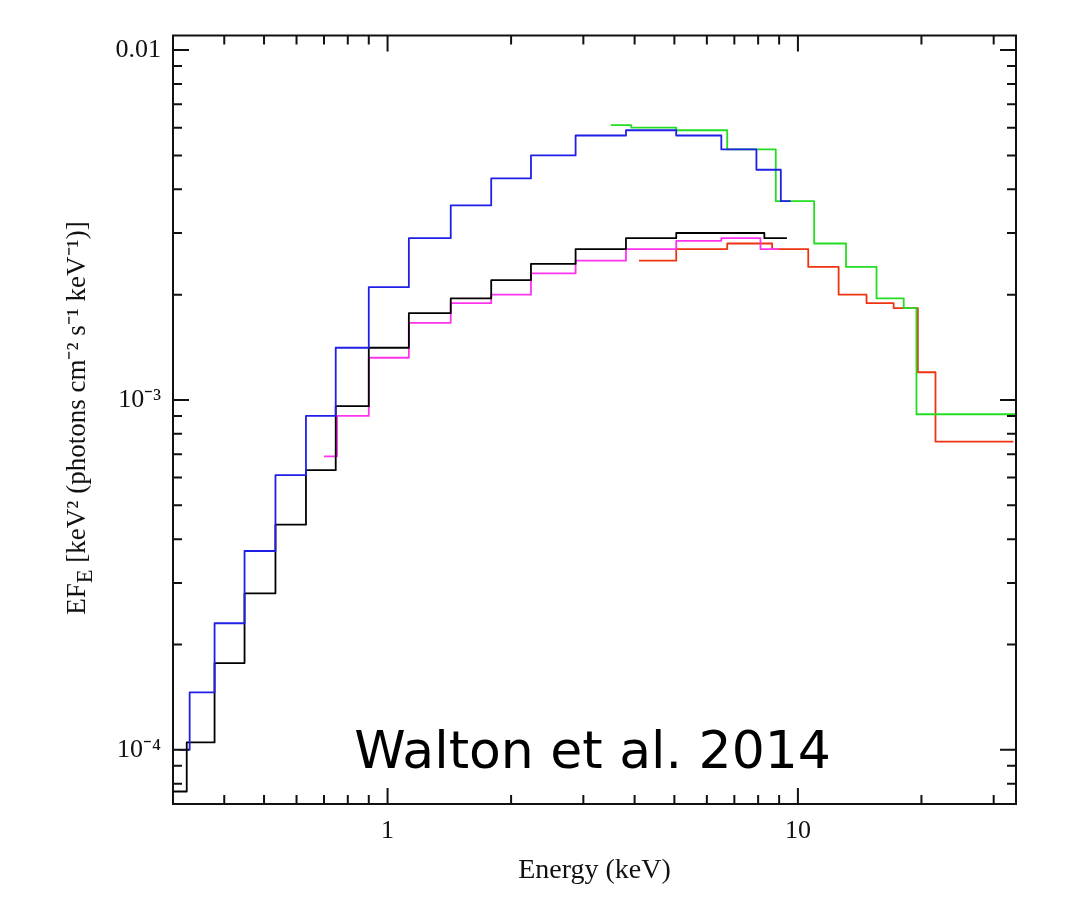 The height and width of the screenshot is (899, 1071). What do you see at coordinates (797, 830) in the screenshot?
I see `x-tick-label: 10` at bounding box center [797, 830].